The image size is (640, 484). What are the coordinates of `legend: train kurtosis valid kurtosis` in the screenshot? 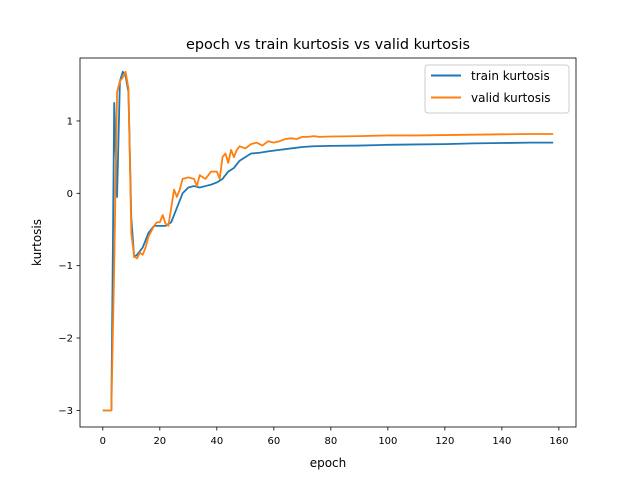 It's located at (497, 89).